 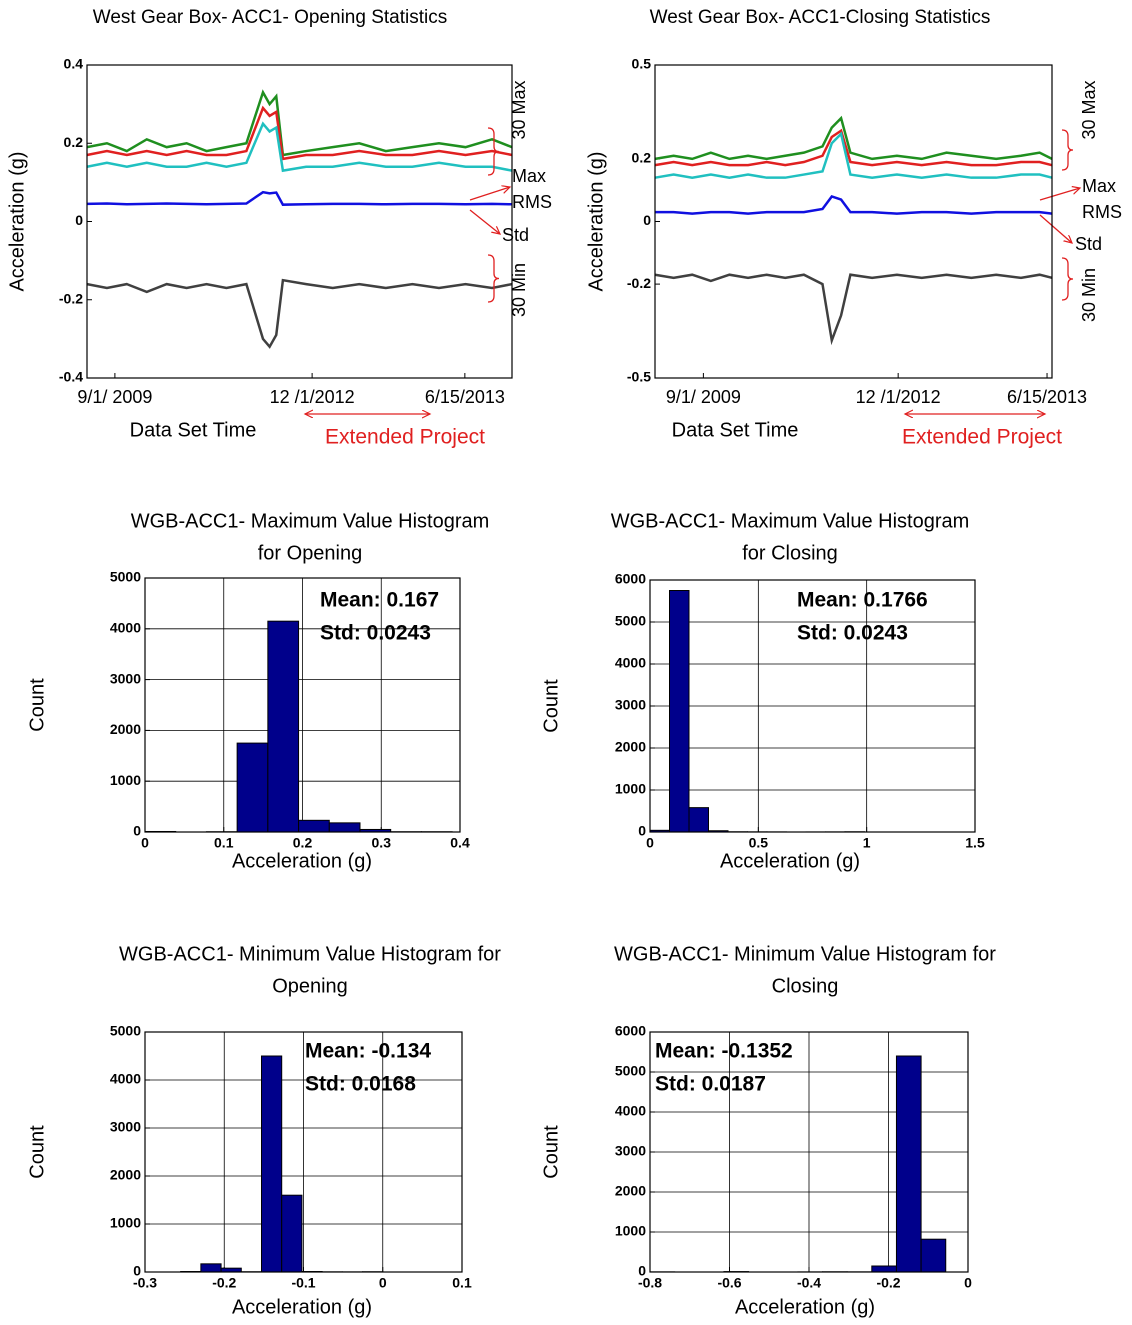 I want to click on annotation: Extended Project, so click(x=982, y=437).